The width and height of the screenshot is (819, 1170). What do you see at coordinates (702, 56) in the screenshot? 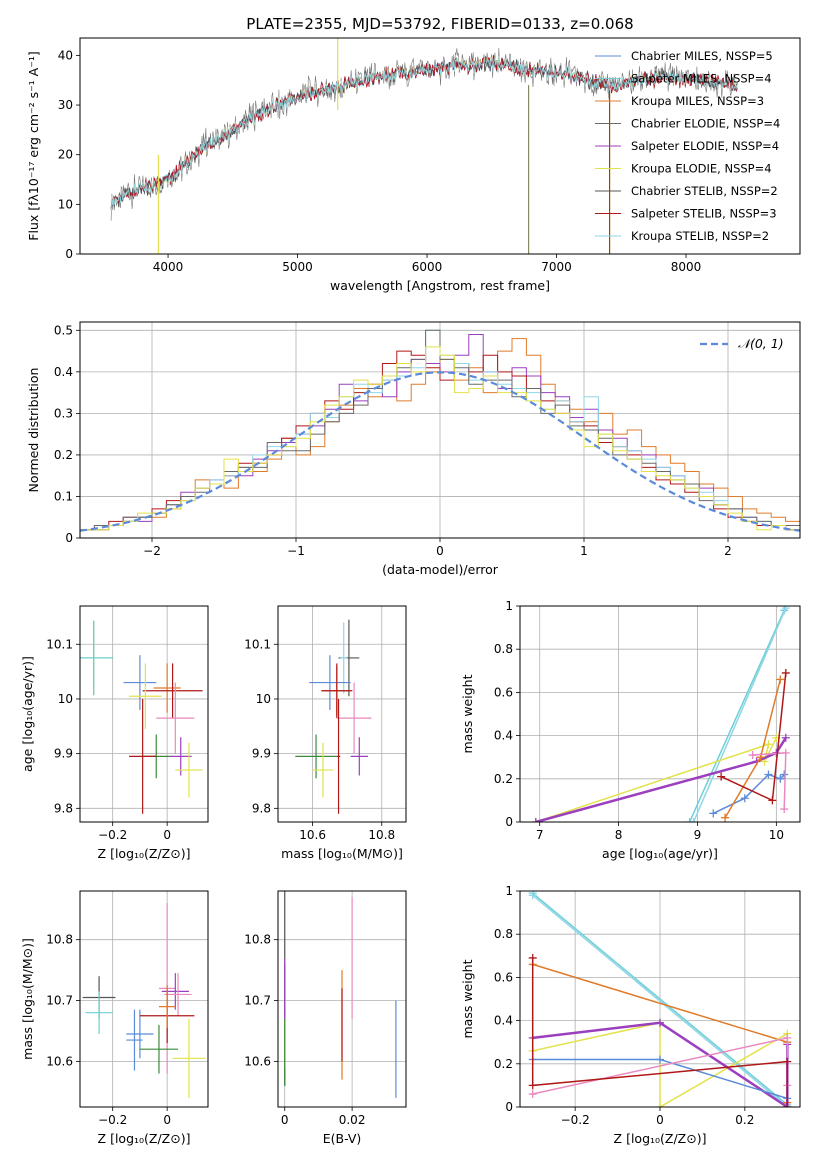
I see `legend-entry: Chabrier MILES, NSSP=5` at bounding box center [702, 56].